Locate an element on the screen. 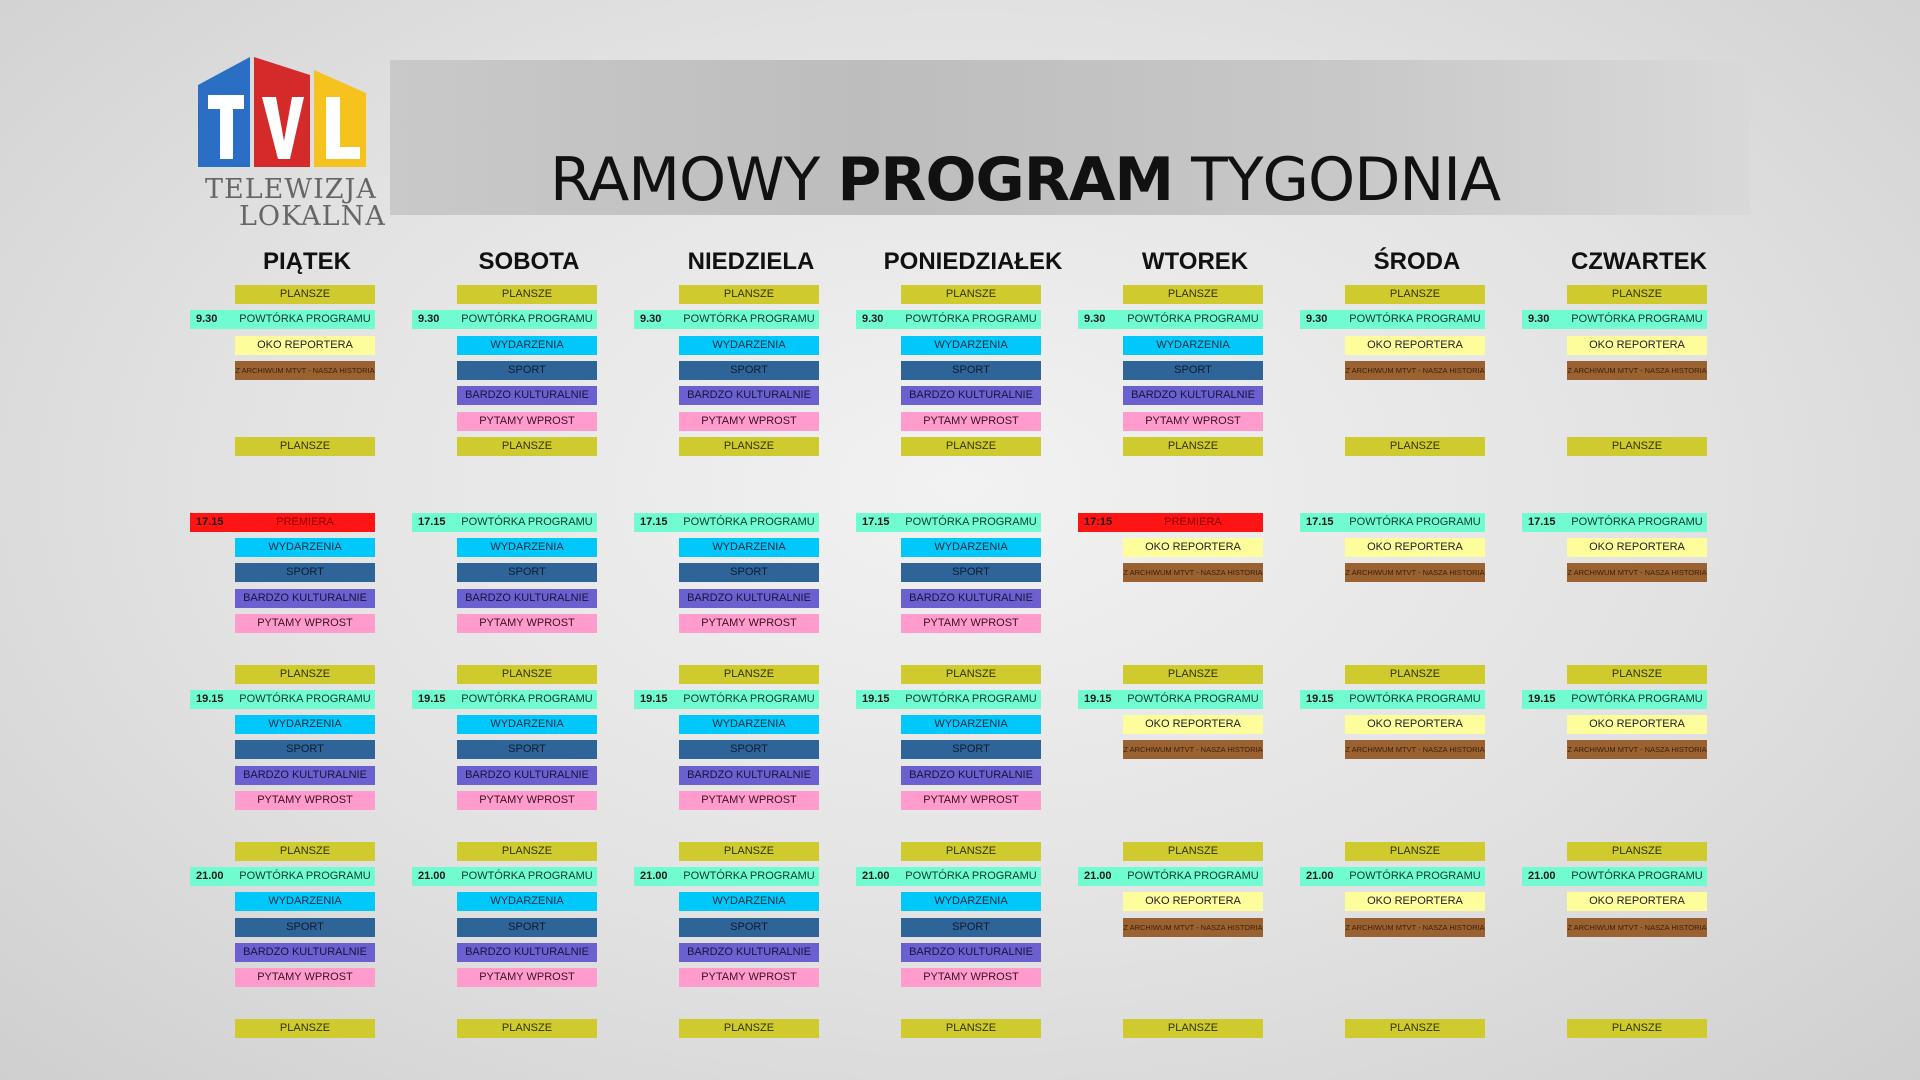 This screenshot has width=1920, height=1080. title-band is located at coordinates (1070, 137).